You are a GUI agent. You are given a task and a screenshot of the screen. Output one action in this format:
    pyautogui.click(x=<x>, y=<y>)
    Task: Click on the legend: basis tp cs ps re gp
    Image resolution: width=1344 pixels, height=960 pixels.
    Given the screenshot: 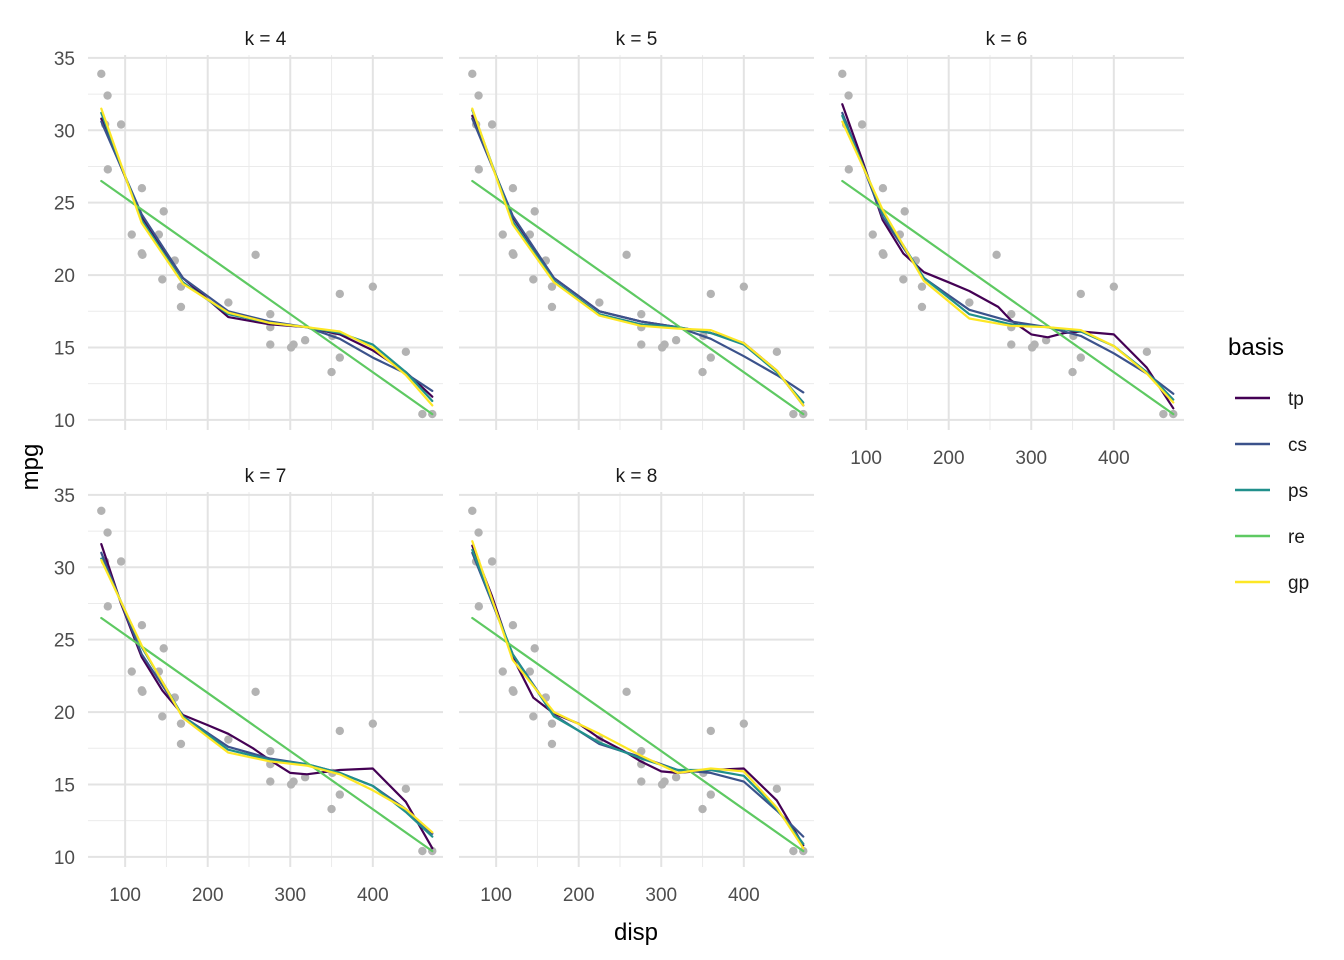 What is the action you would take?
    pyautogui.click(x=1268, y=464)
    